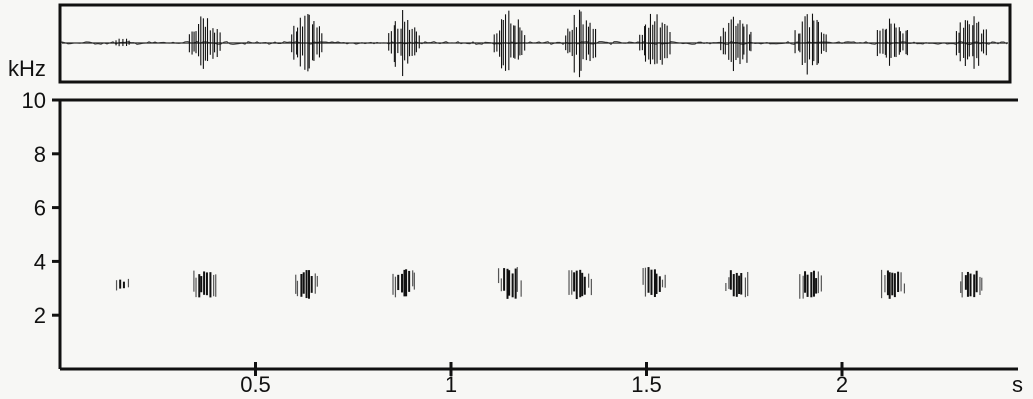  What do you see at coordinates (544, 379) in the screenshot?
I see `x-axis-ticks: 0.5 1 1.5 2` at bounding box center [544, 379].